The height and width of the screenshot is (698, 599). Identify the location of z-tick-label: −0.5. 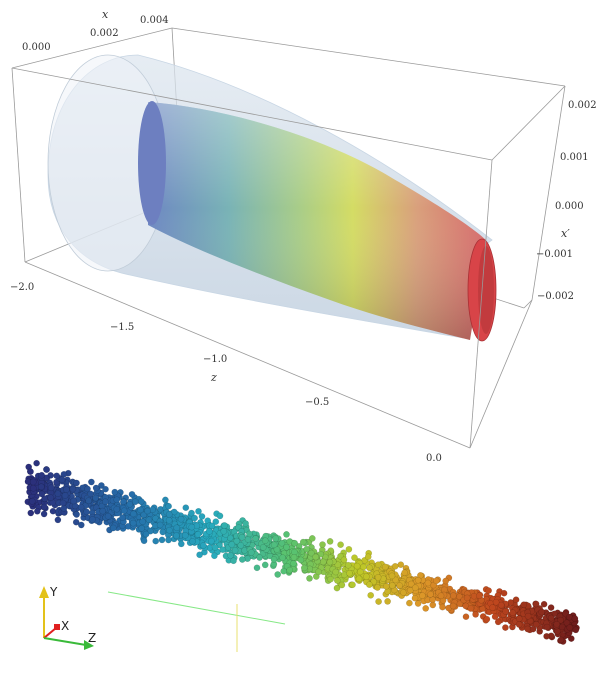
(317, 402).